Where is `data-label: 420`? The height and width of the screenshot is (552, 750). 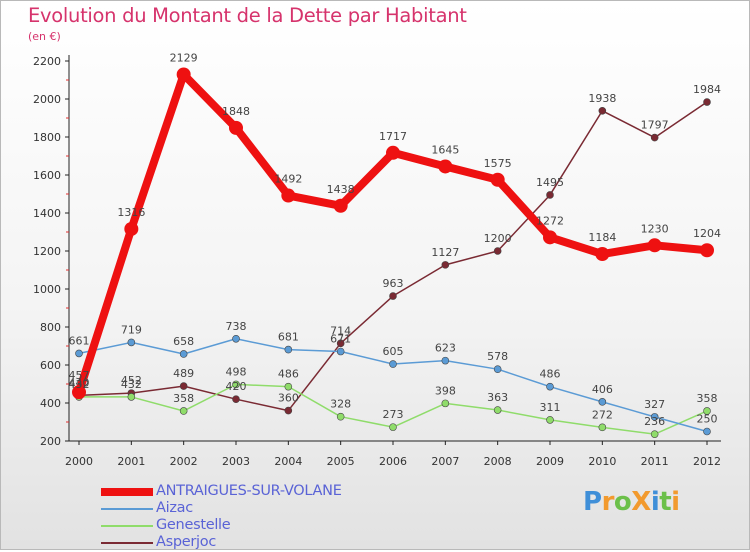 data-label: 420 is located at coordinates (236, 386).